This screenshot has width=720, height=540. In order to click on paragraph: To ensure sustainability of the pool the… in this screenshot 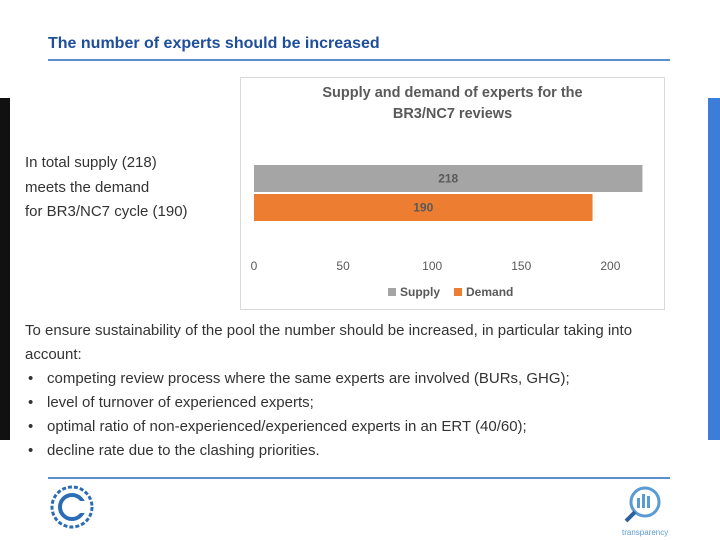, I will do `click(329, 342)`.